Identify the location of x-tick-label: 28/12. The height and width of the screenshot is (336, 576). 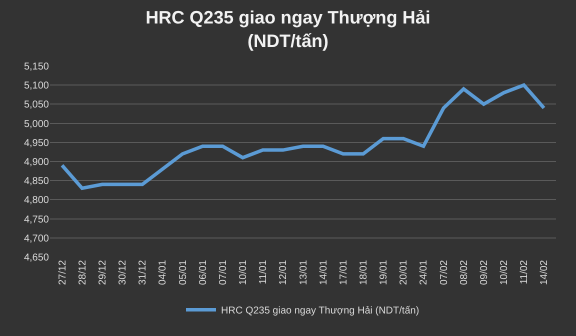
(82, 273).